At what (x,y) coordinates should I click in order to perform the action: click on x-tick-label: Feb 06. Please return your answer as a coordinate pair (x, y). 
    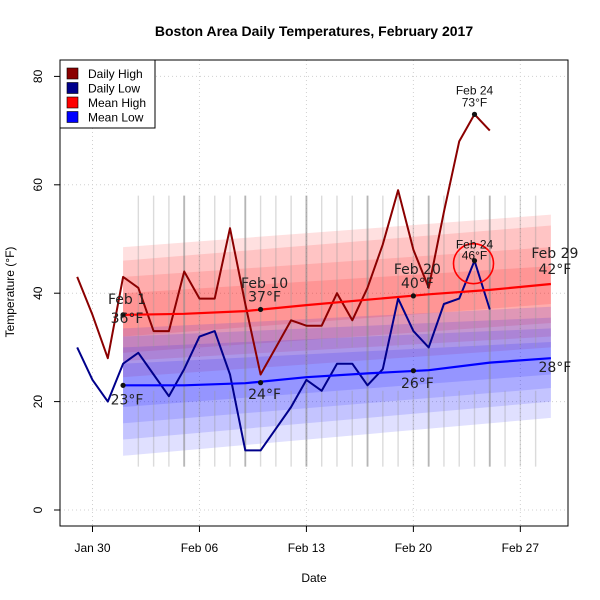
    Looking at the image, I should click on (200, 548).